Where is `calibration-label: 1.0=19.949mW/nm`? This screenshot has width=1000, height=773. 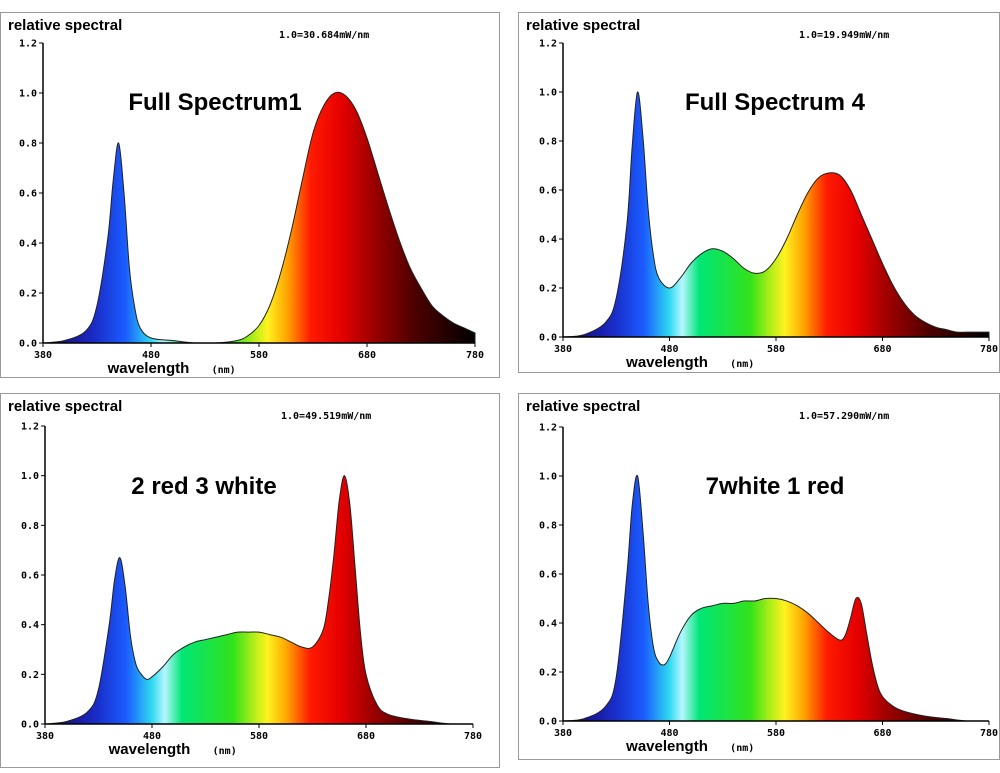 calibration-label: 1.0=19.949mW/nm is located at coordinates (844, 35).